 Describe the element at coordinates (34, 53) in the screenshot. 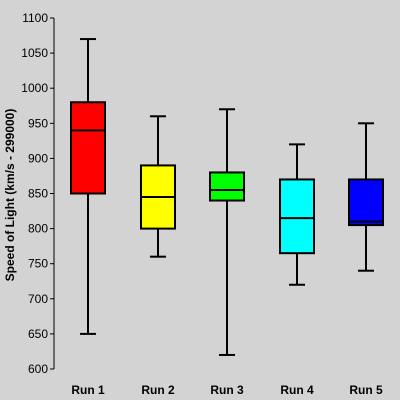

I see `y-tick-label: 1050` at that location.